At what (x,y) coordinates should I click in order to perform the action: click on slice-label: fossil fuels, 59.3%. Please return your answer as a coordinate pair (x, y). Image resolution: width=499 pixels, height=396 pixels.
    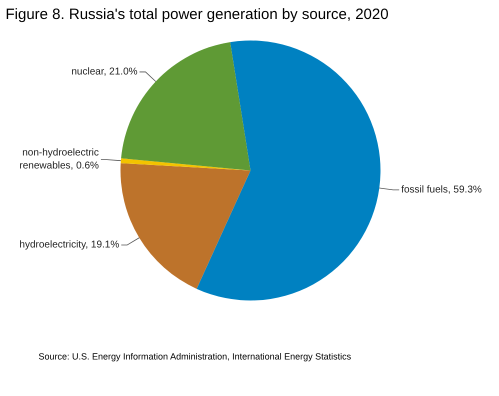
    Looking at the image, I should click on (441, 190).